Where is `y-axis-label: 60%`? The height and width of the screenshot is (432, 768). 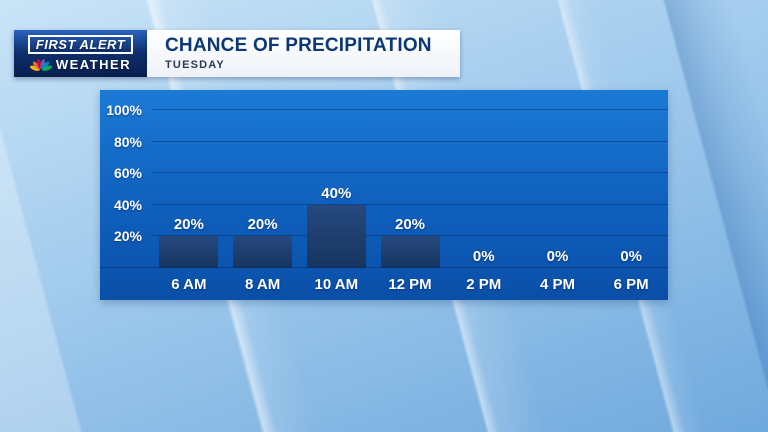
y-axis-label: 60% is located at coordinates (127, 173).